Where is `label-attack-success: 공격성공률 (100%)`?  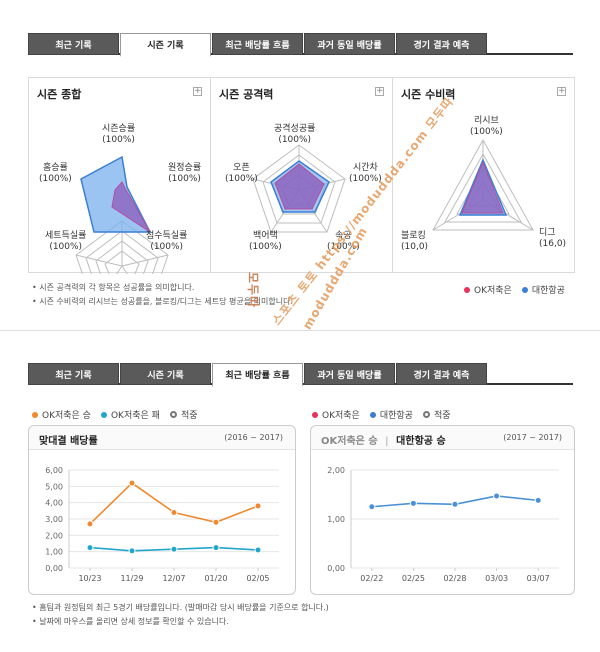 label-attack-success: 공격성공률 (100%) is located at coordinates (295, 134).